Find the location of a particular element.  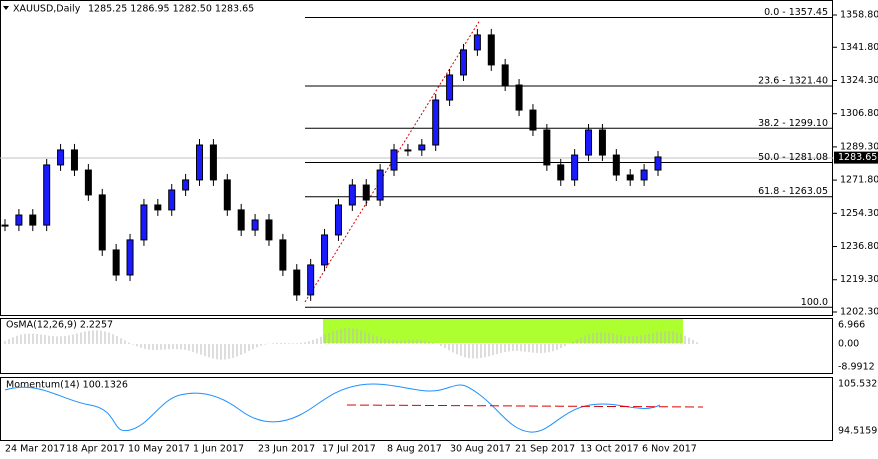

date-label: 21 Sep 2017 is located at coordinates (545, 449).